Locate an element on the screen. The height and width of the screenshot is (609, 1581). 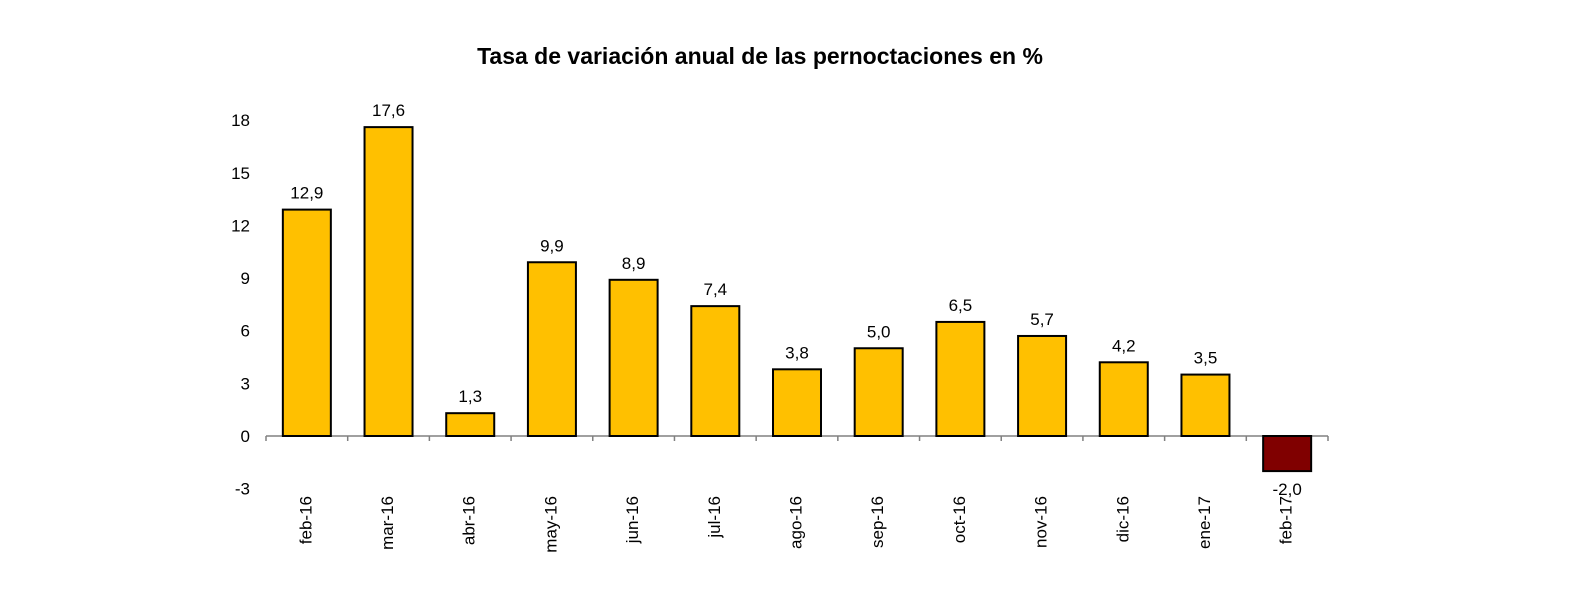
y-tick-label: 6 is located at coordinates (245, 331).